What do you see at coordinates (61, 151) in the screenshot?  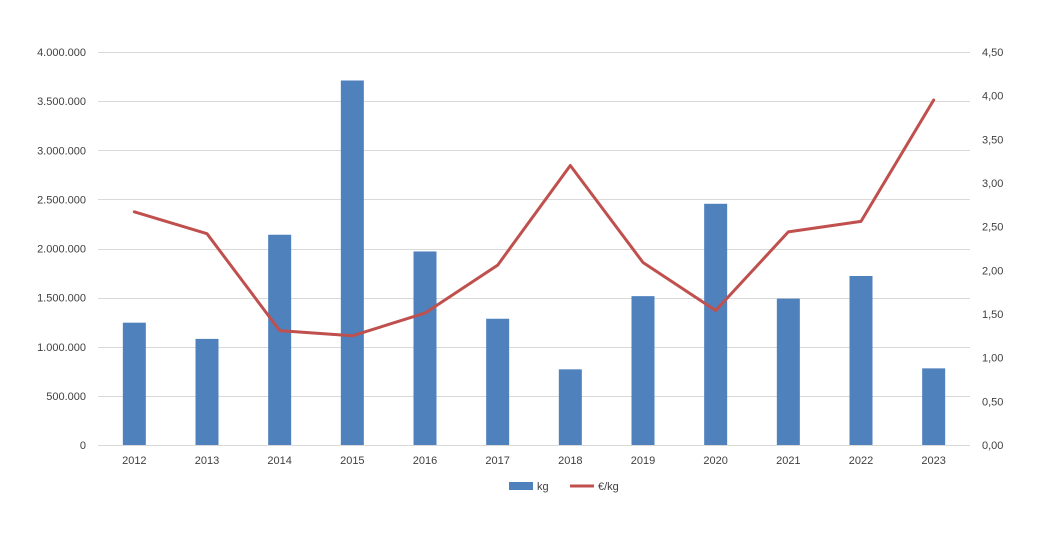 I see `left-tick-label: 3.000.000` at bounding box center [61, 151].